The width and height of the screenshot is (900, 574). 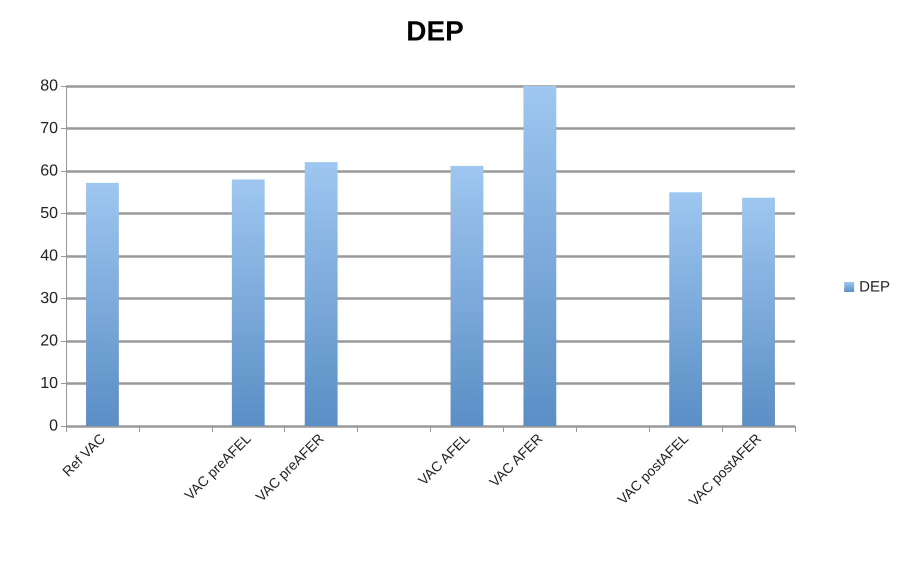 What do you see at coordinates (49, 171) in the screenshot?
I see `y-tick-label: 60` at bounding box center [49, 171].